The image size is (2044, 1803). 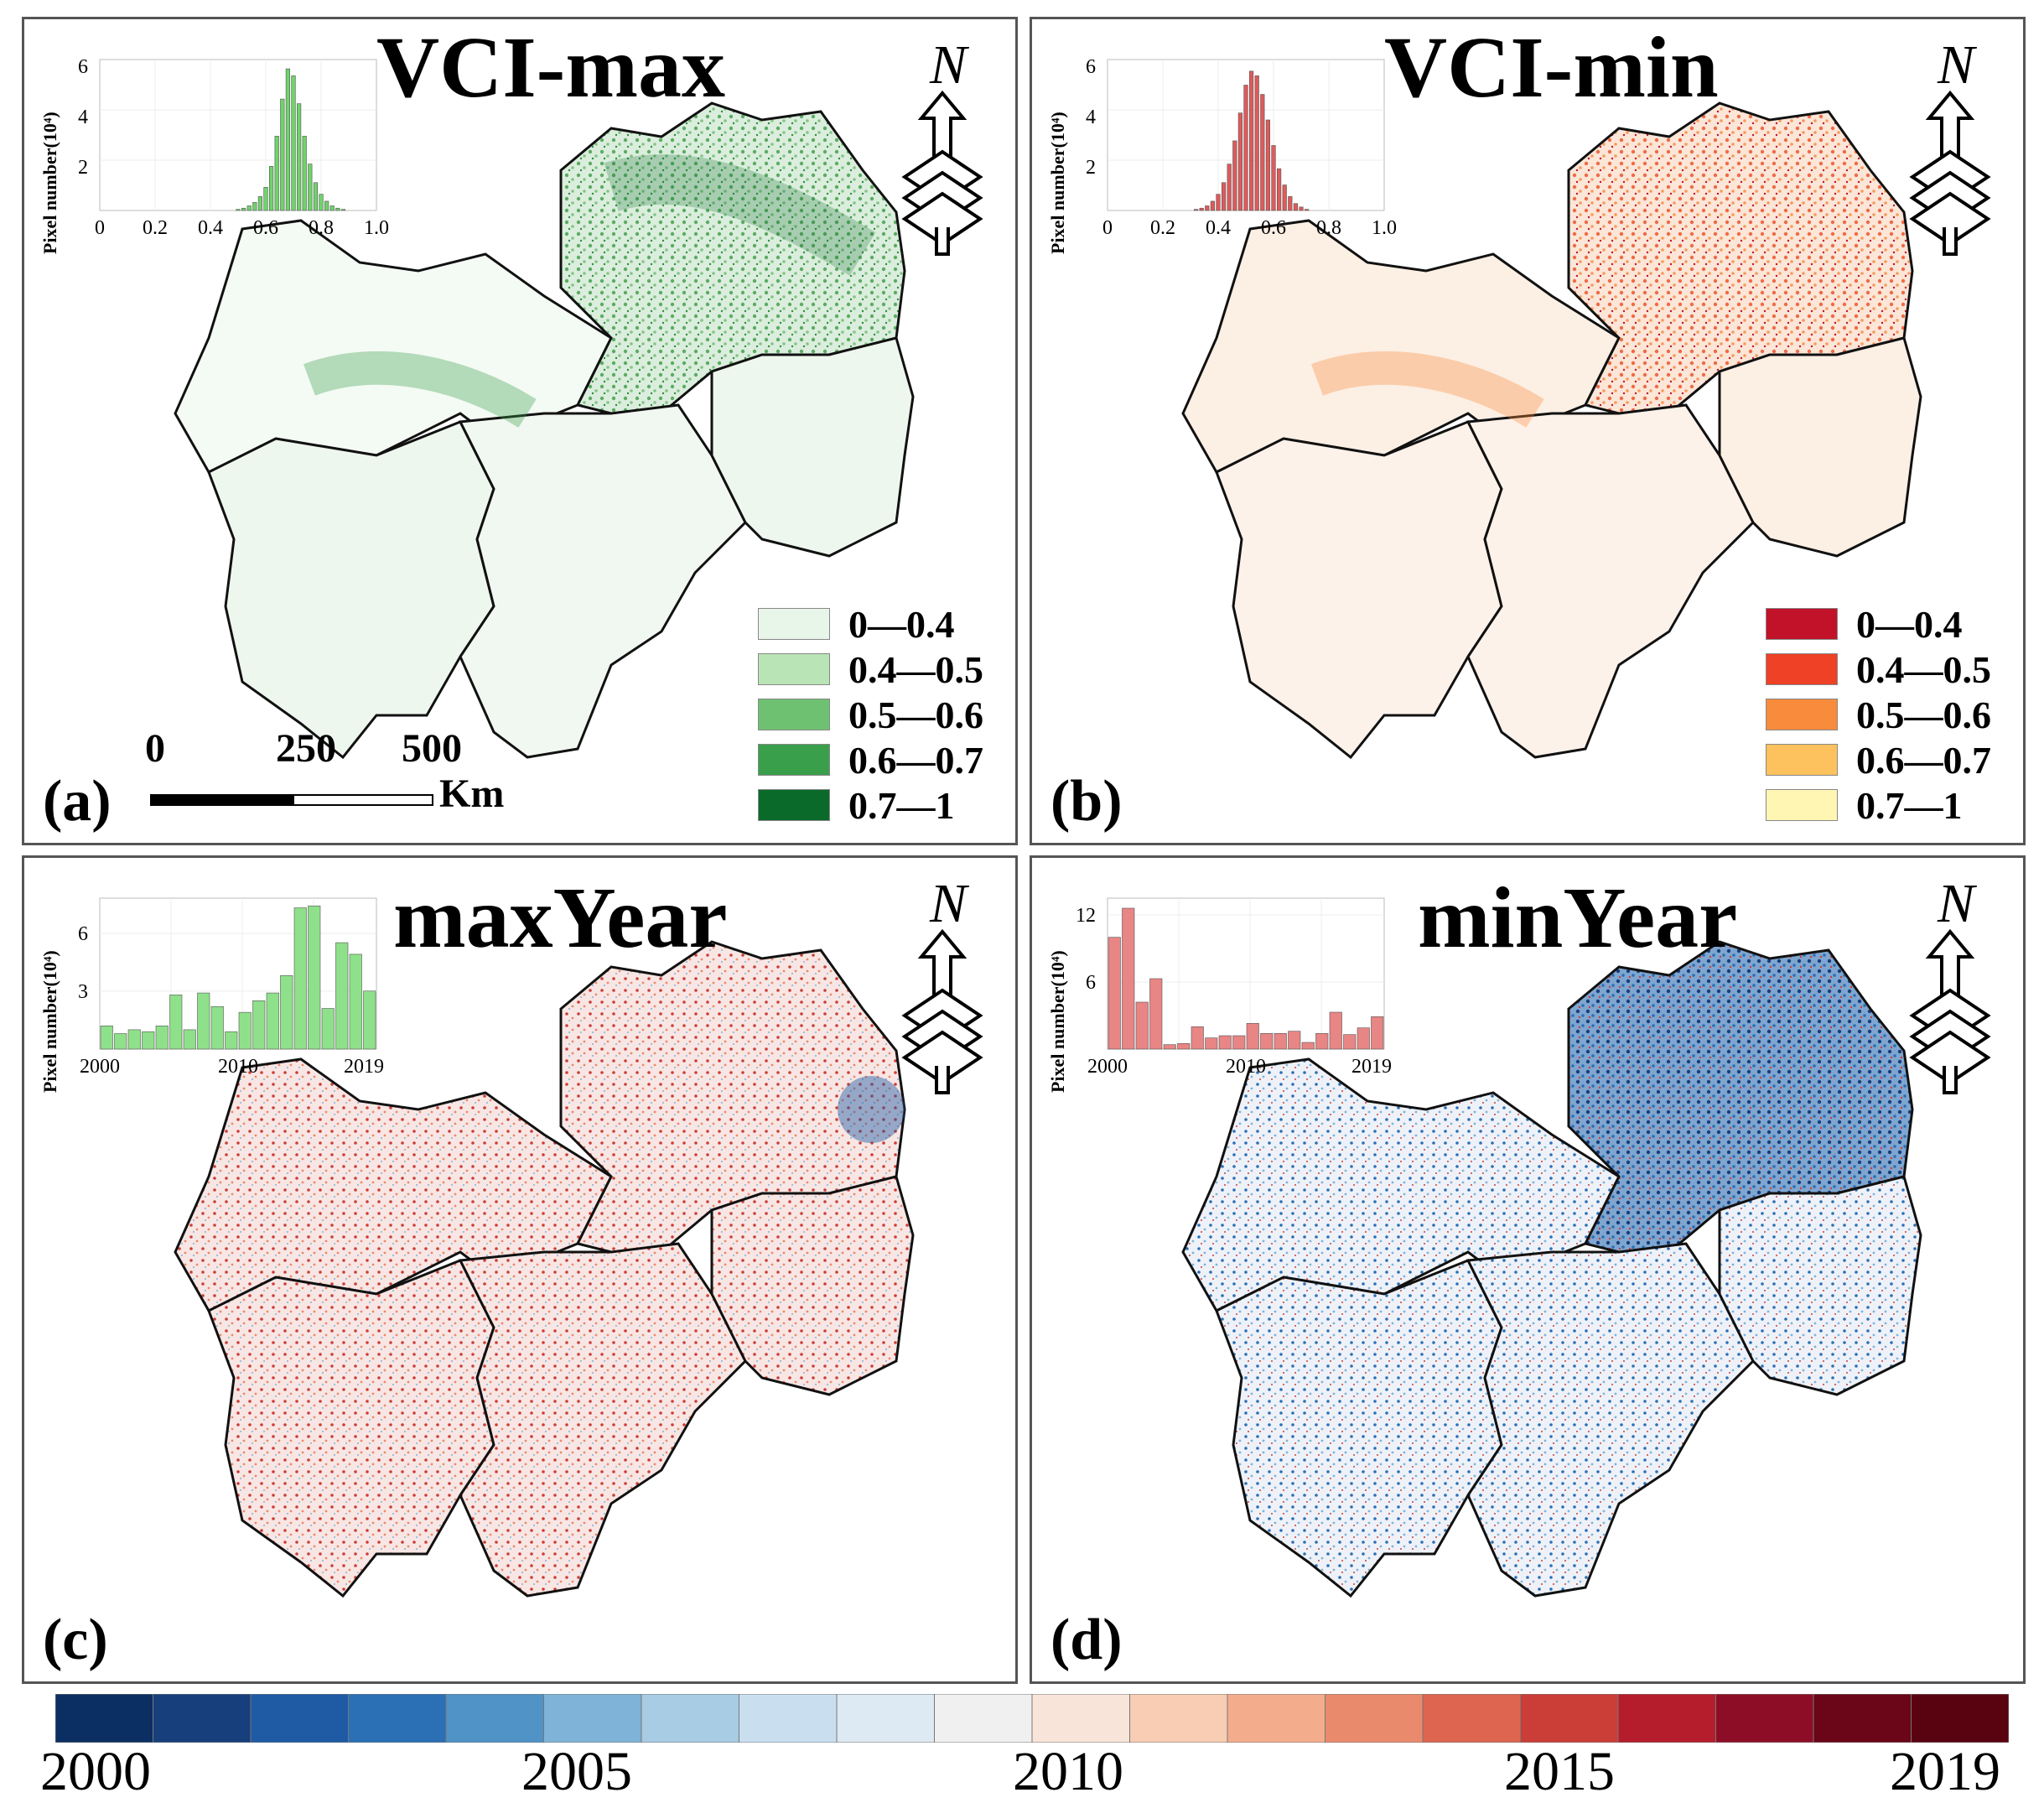 I want to click on legend: 0—0.4 0.4—0.5 0.5—0.6 0.6—0.7 0.7—1, so click(x=870, y=714).